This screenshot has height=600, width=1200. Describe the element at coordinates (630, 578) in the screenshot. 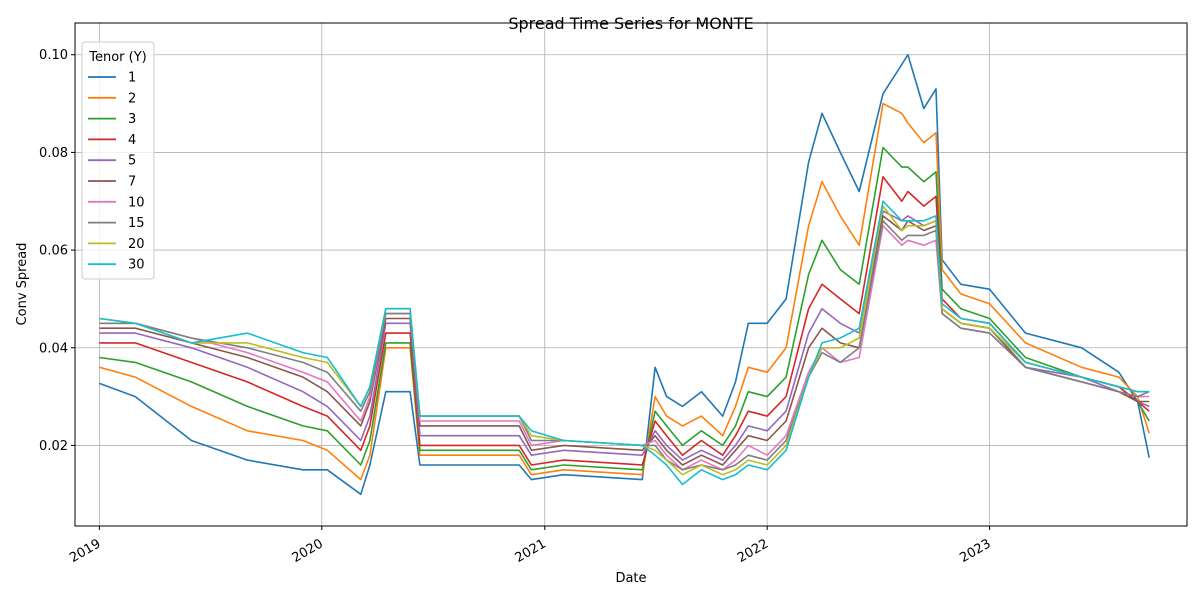

I see `x-axis-label: Date` at that location.